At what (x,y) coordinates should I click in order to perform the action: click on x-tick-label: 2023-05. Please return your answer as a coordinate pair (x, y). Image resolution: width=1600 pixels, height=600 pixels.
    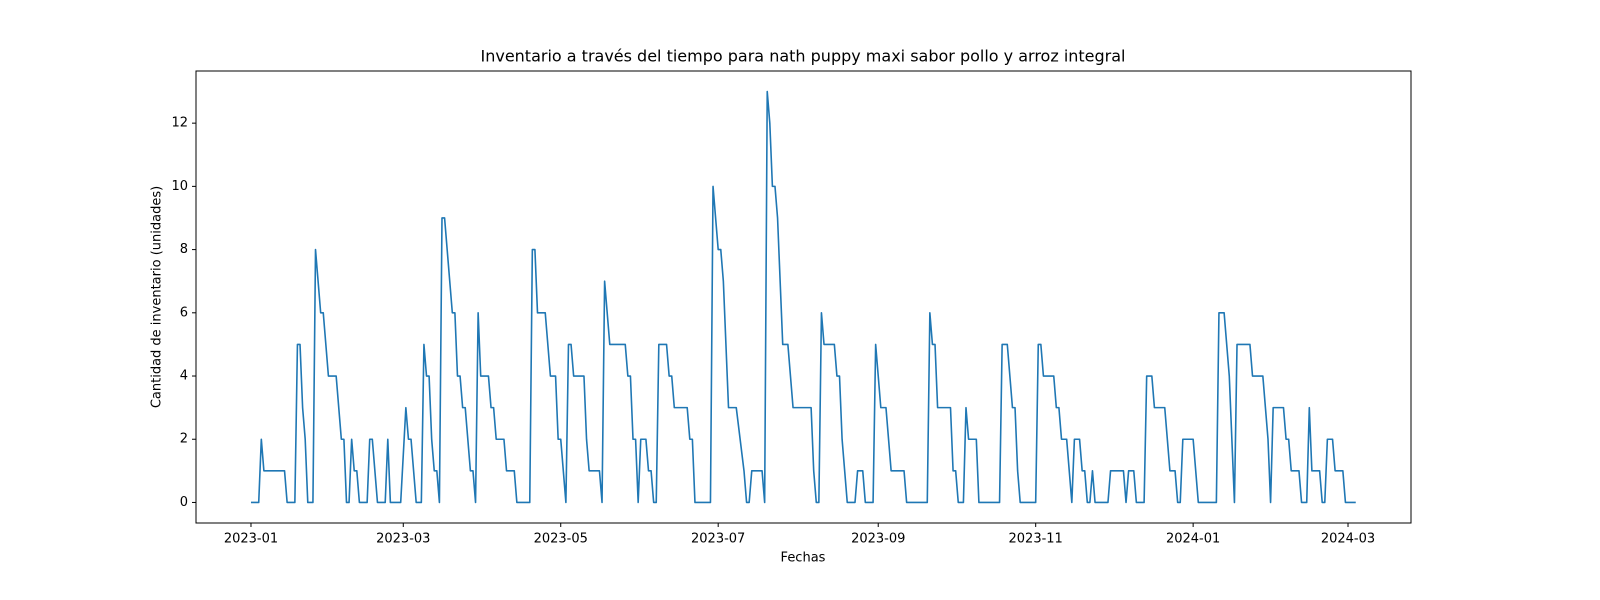
    Looking at the image, I should click on (561, 539).